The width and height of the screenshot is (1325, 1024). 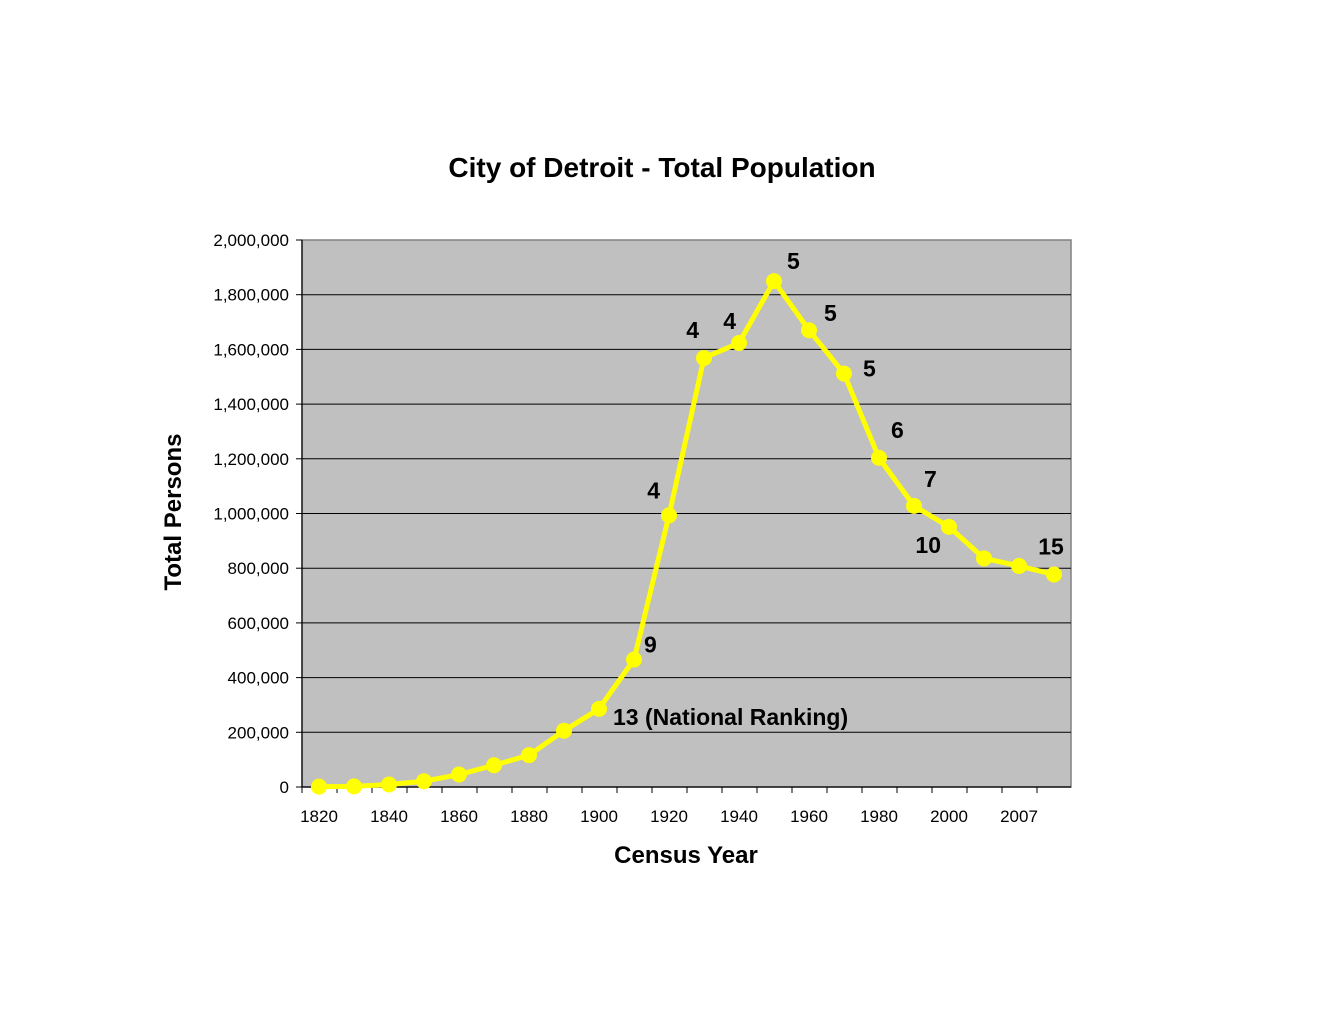 What do you see at coordinates (1019, 816) in the screenshot?
I see `x-tick-label: 2007` at bounding box center [1019, 816].